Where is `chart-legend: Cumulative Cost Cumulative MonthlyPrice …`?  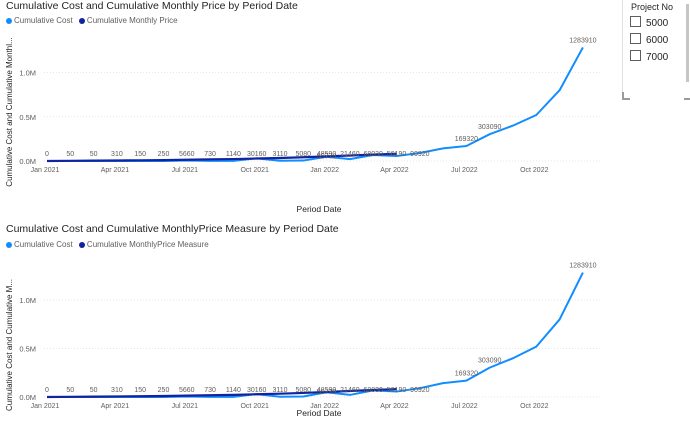
chart-legend: Cumulative Cost Cumulative MonthlyPrice … is located at coordinates (109, 244).